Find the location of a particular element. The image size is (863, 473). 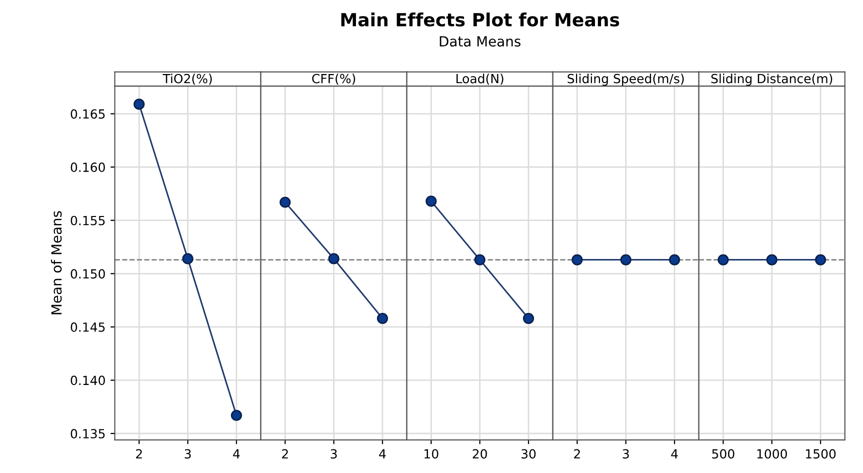

x-tick-label: 1500 is located at coordinates (821, 454).